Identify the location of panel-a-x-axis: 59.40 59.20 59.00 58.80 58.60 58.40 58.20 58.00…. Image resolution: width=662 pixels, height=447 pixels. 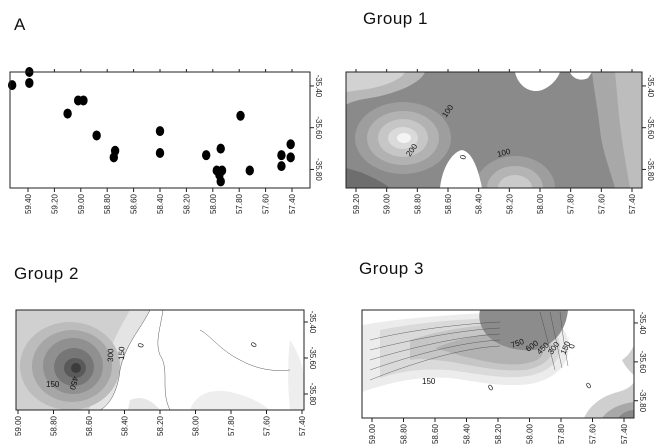
(160, 141).